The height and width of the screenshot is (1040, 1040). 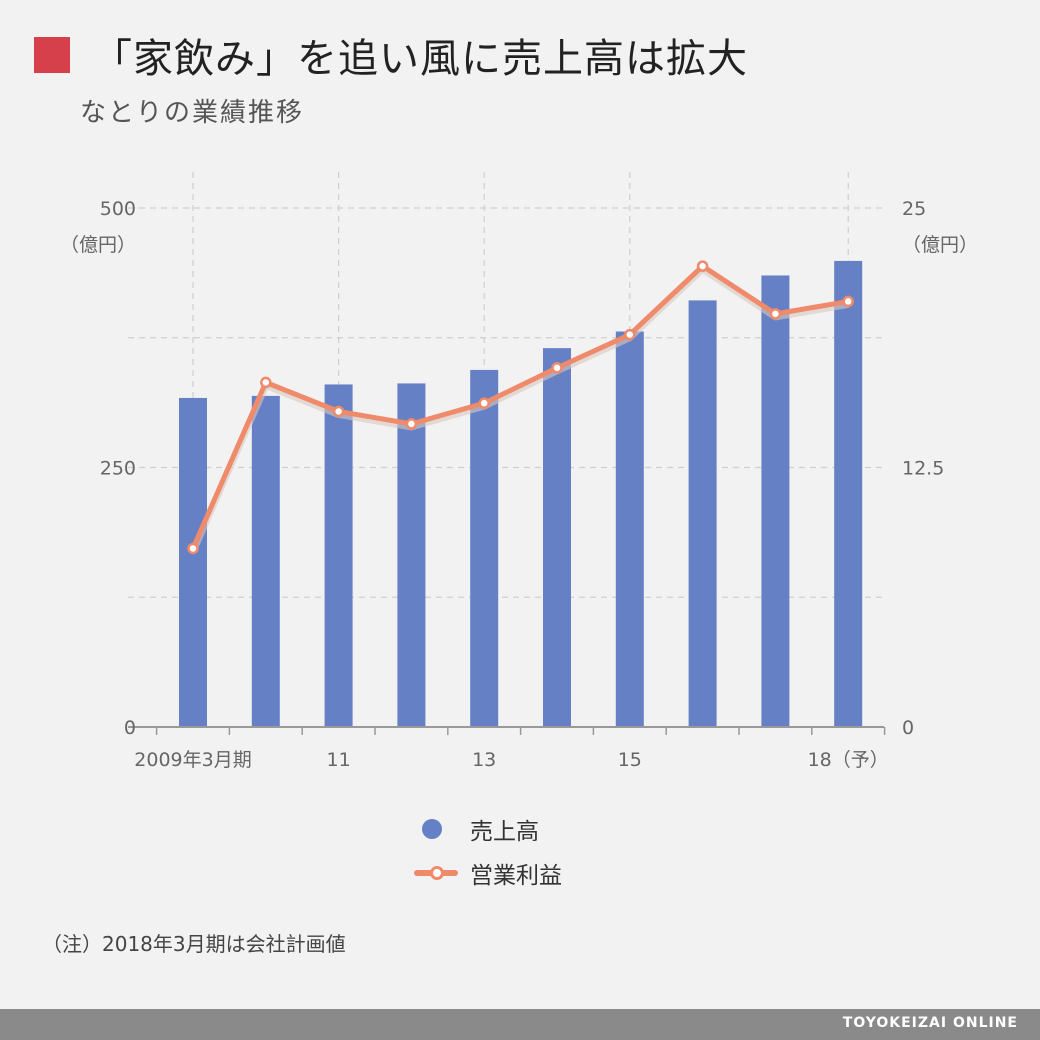 What do you see at coordinates (520, 1024) in the screenshot?
I see `footer-bar: TOYOKEIZAI ONLINE` at bounding box center [520, 1024].